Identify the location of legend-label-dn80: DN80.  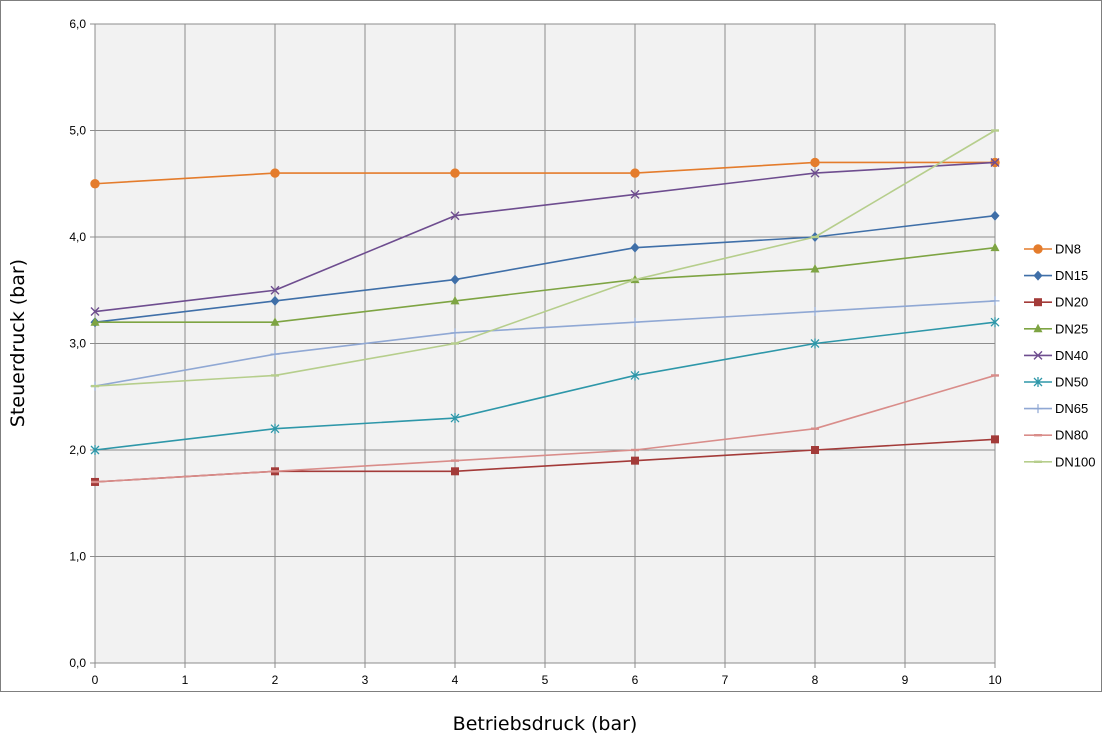
(1071, 435).